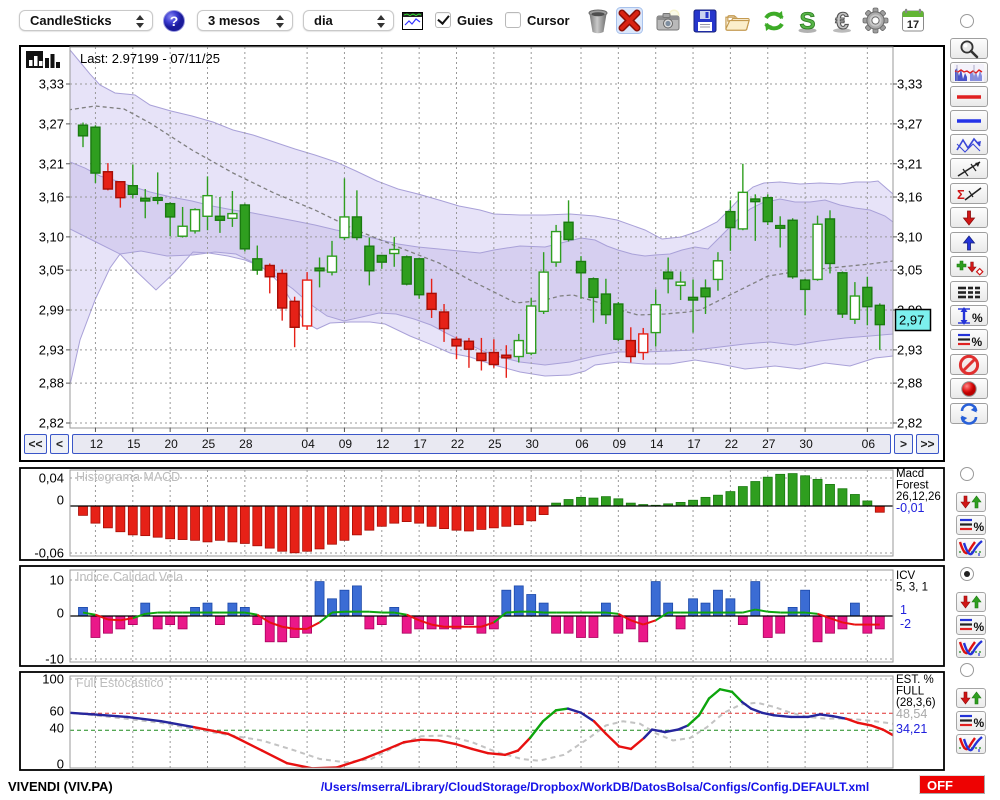 The height and width of the screenshot is (800, 1000). What do you see at coordinates (513, 20) in the screenshot?
I see `cursor-checkbox` at bounding box center [513, 20].